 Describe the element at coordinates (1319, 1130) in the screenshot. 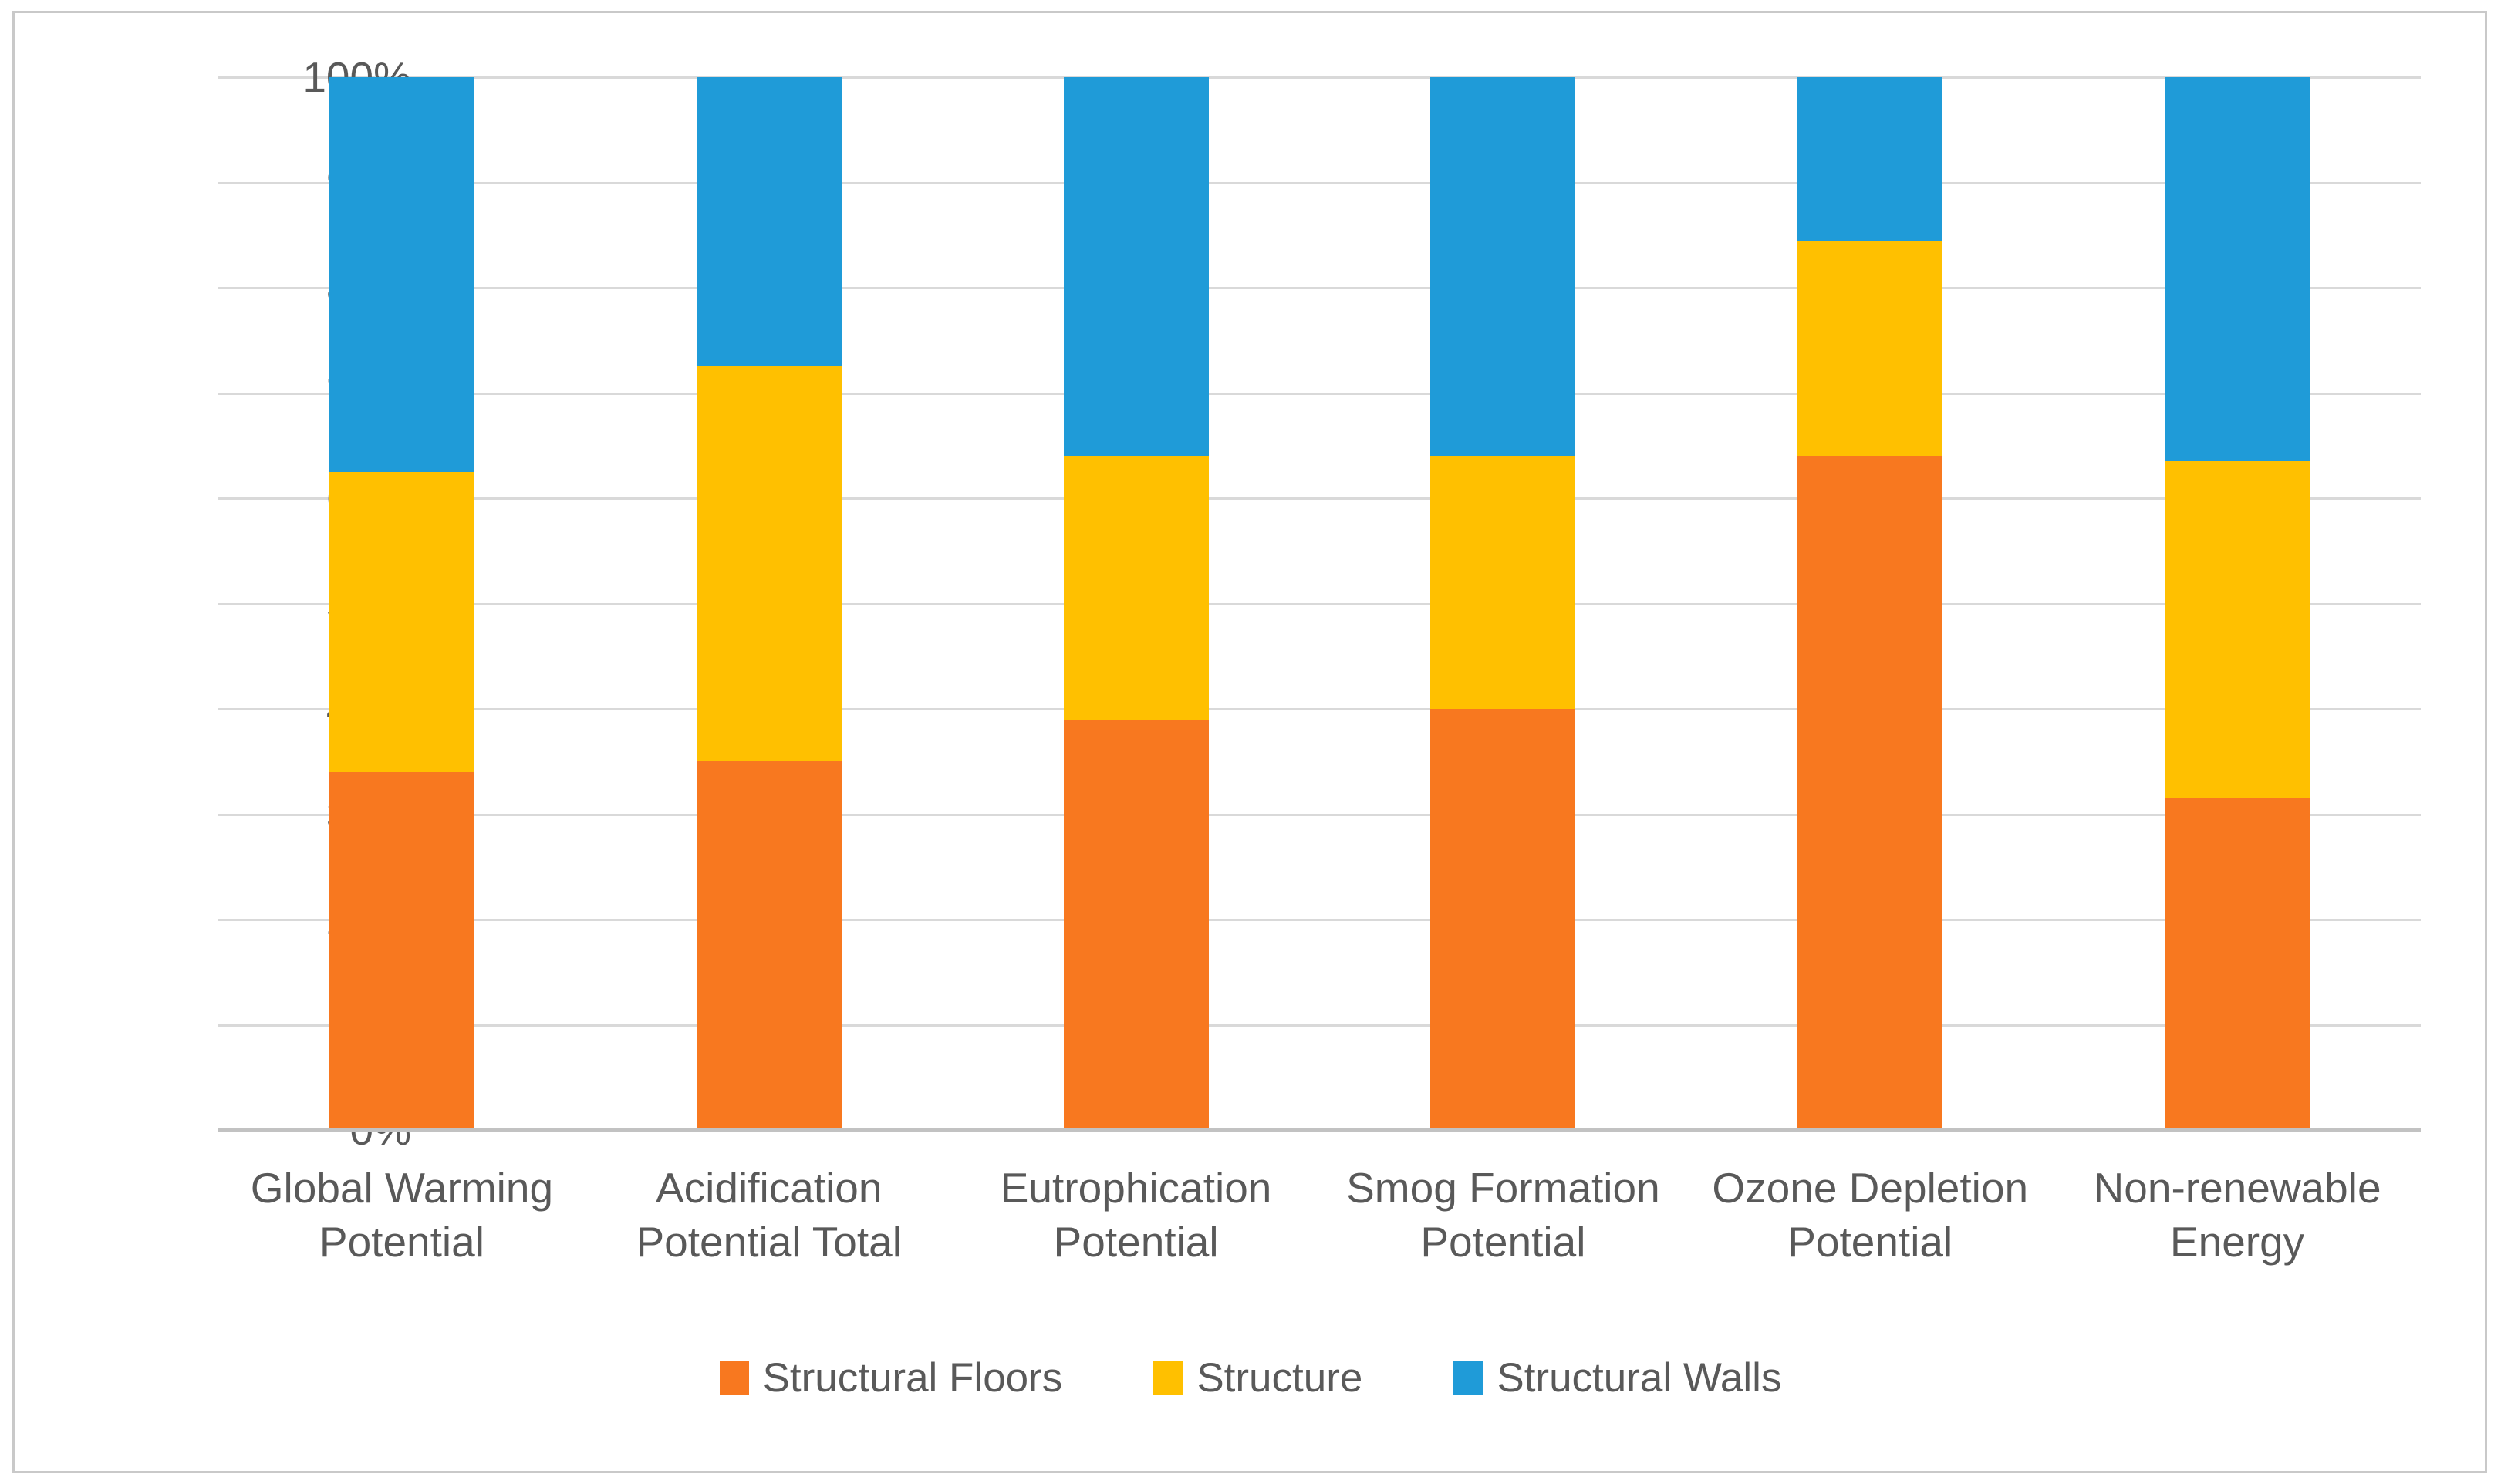

I see `x-axis-line` at that location.